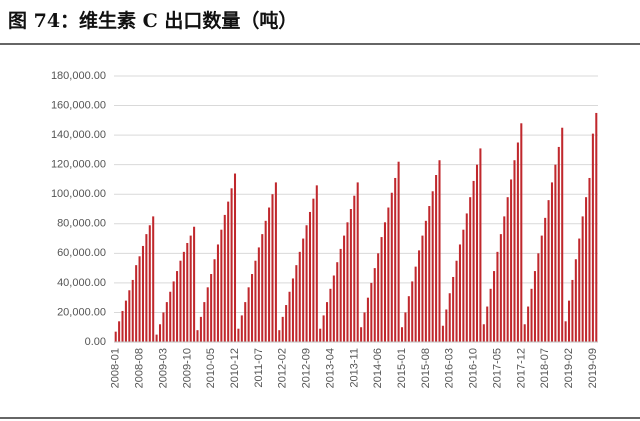  I want to click on x-tick-label: 2010-12, so click(235, 368).